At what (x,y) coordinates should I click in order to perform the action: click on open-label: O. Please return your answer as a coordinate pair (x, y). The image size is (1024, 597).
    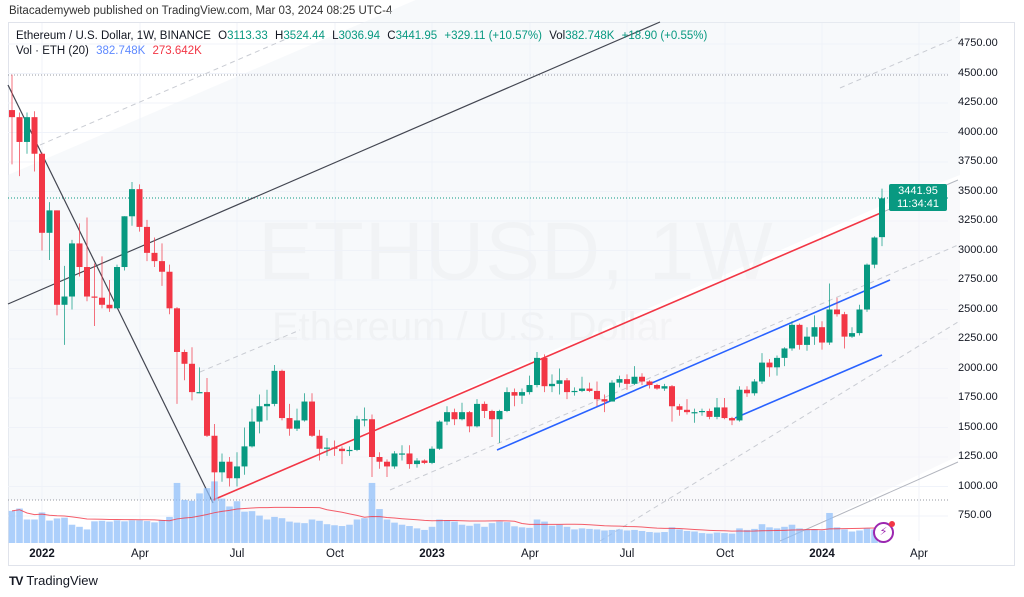
    Looking at the image, I should click on (223, 36).